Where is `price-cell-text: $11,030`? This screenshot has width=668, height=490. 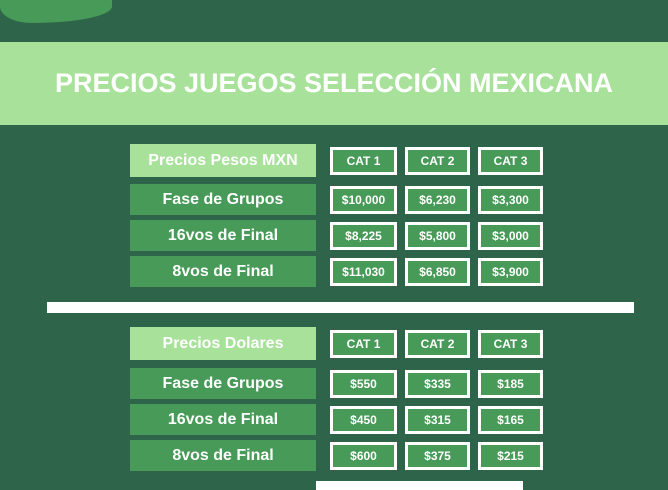 price-cell-text: $11,030 is located at coordinates (363, 272).